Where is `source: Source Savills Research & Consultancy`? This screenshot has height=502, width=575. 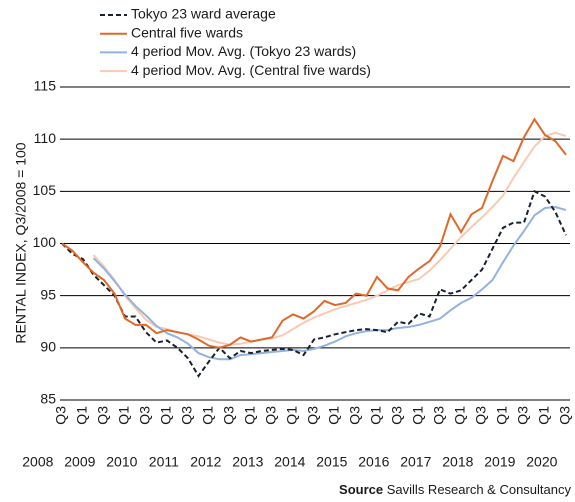 source: Source Savills Research & Consultancy is located at coordinates (455, 489).